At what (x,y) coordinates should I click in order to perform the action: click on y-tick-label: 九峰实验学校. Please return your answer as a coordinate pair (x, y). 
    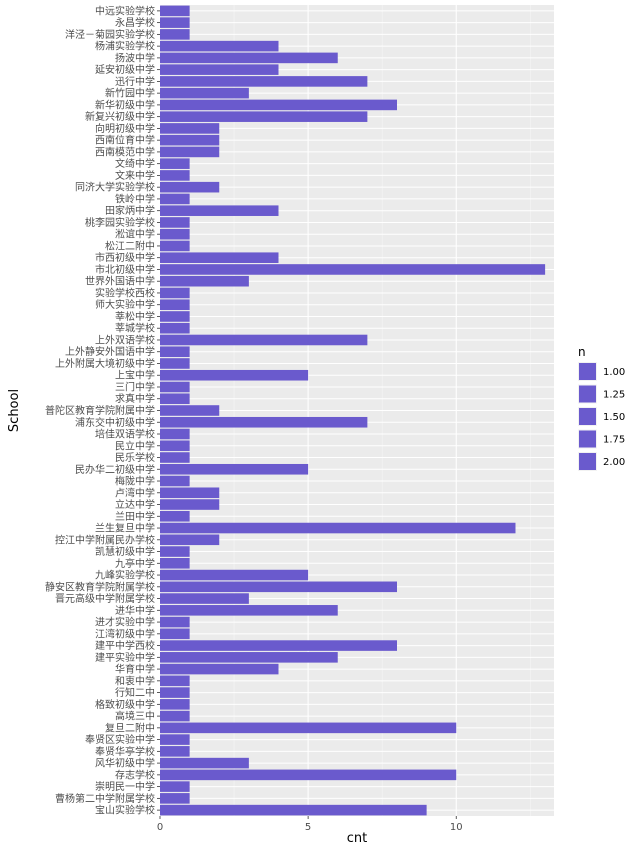
    Looking at the image, I should click on (125, 575).